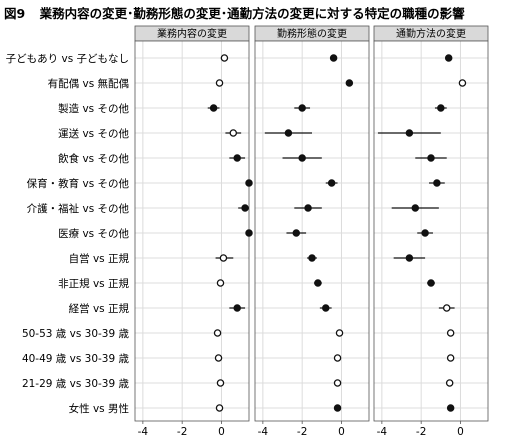 Image resolution: width=528 pixels, height=440 pixels. Describe the element at coordinates (15, 13) in the screenshot. I see `figure-number: 図9` at that location.